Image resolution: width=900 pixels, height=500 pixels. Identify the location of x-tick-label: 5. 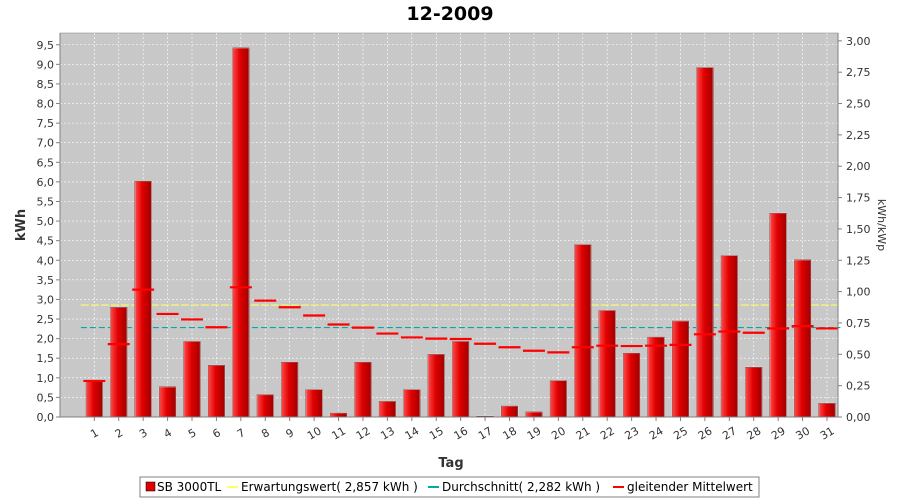
(192, 433).